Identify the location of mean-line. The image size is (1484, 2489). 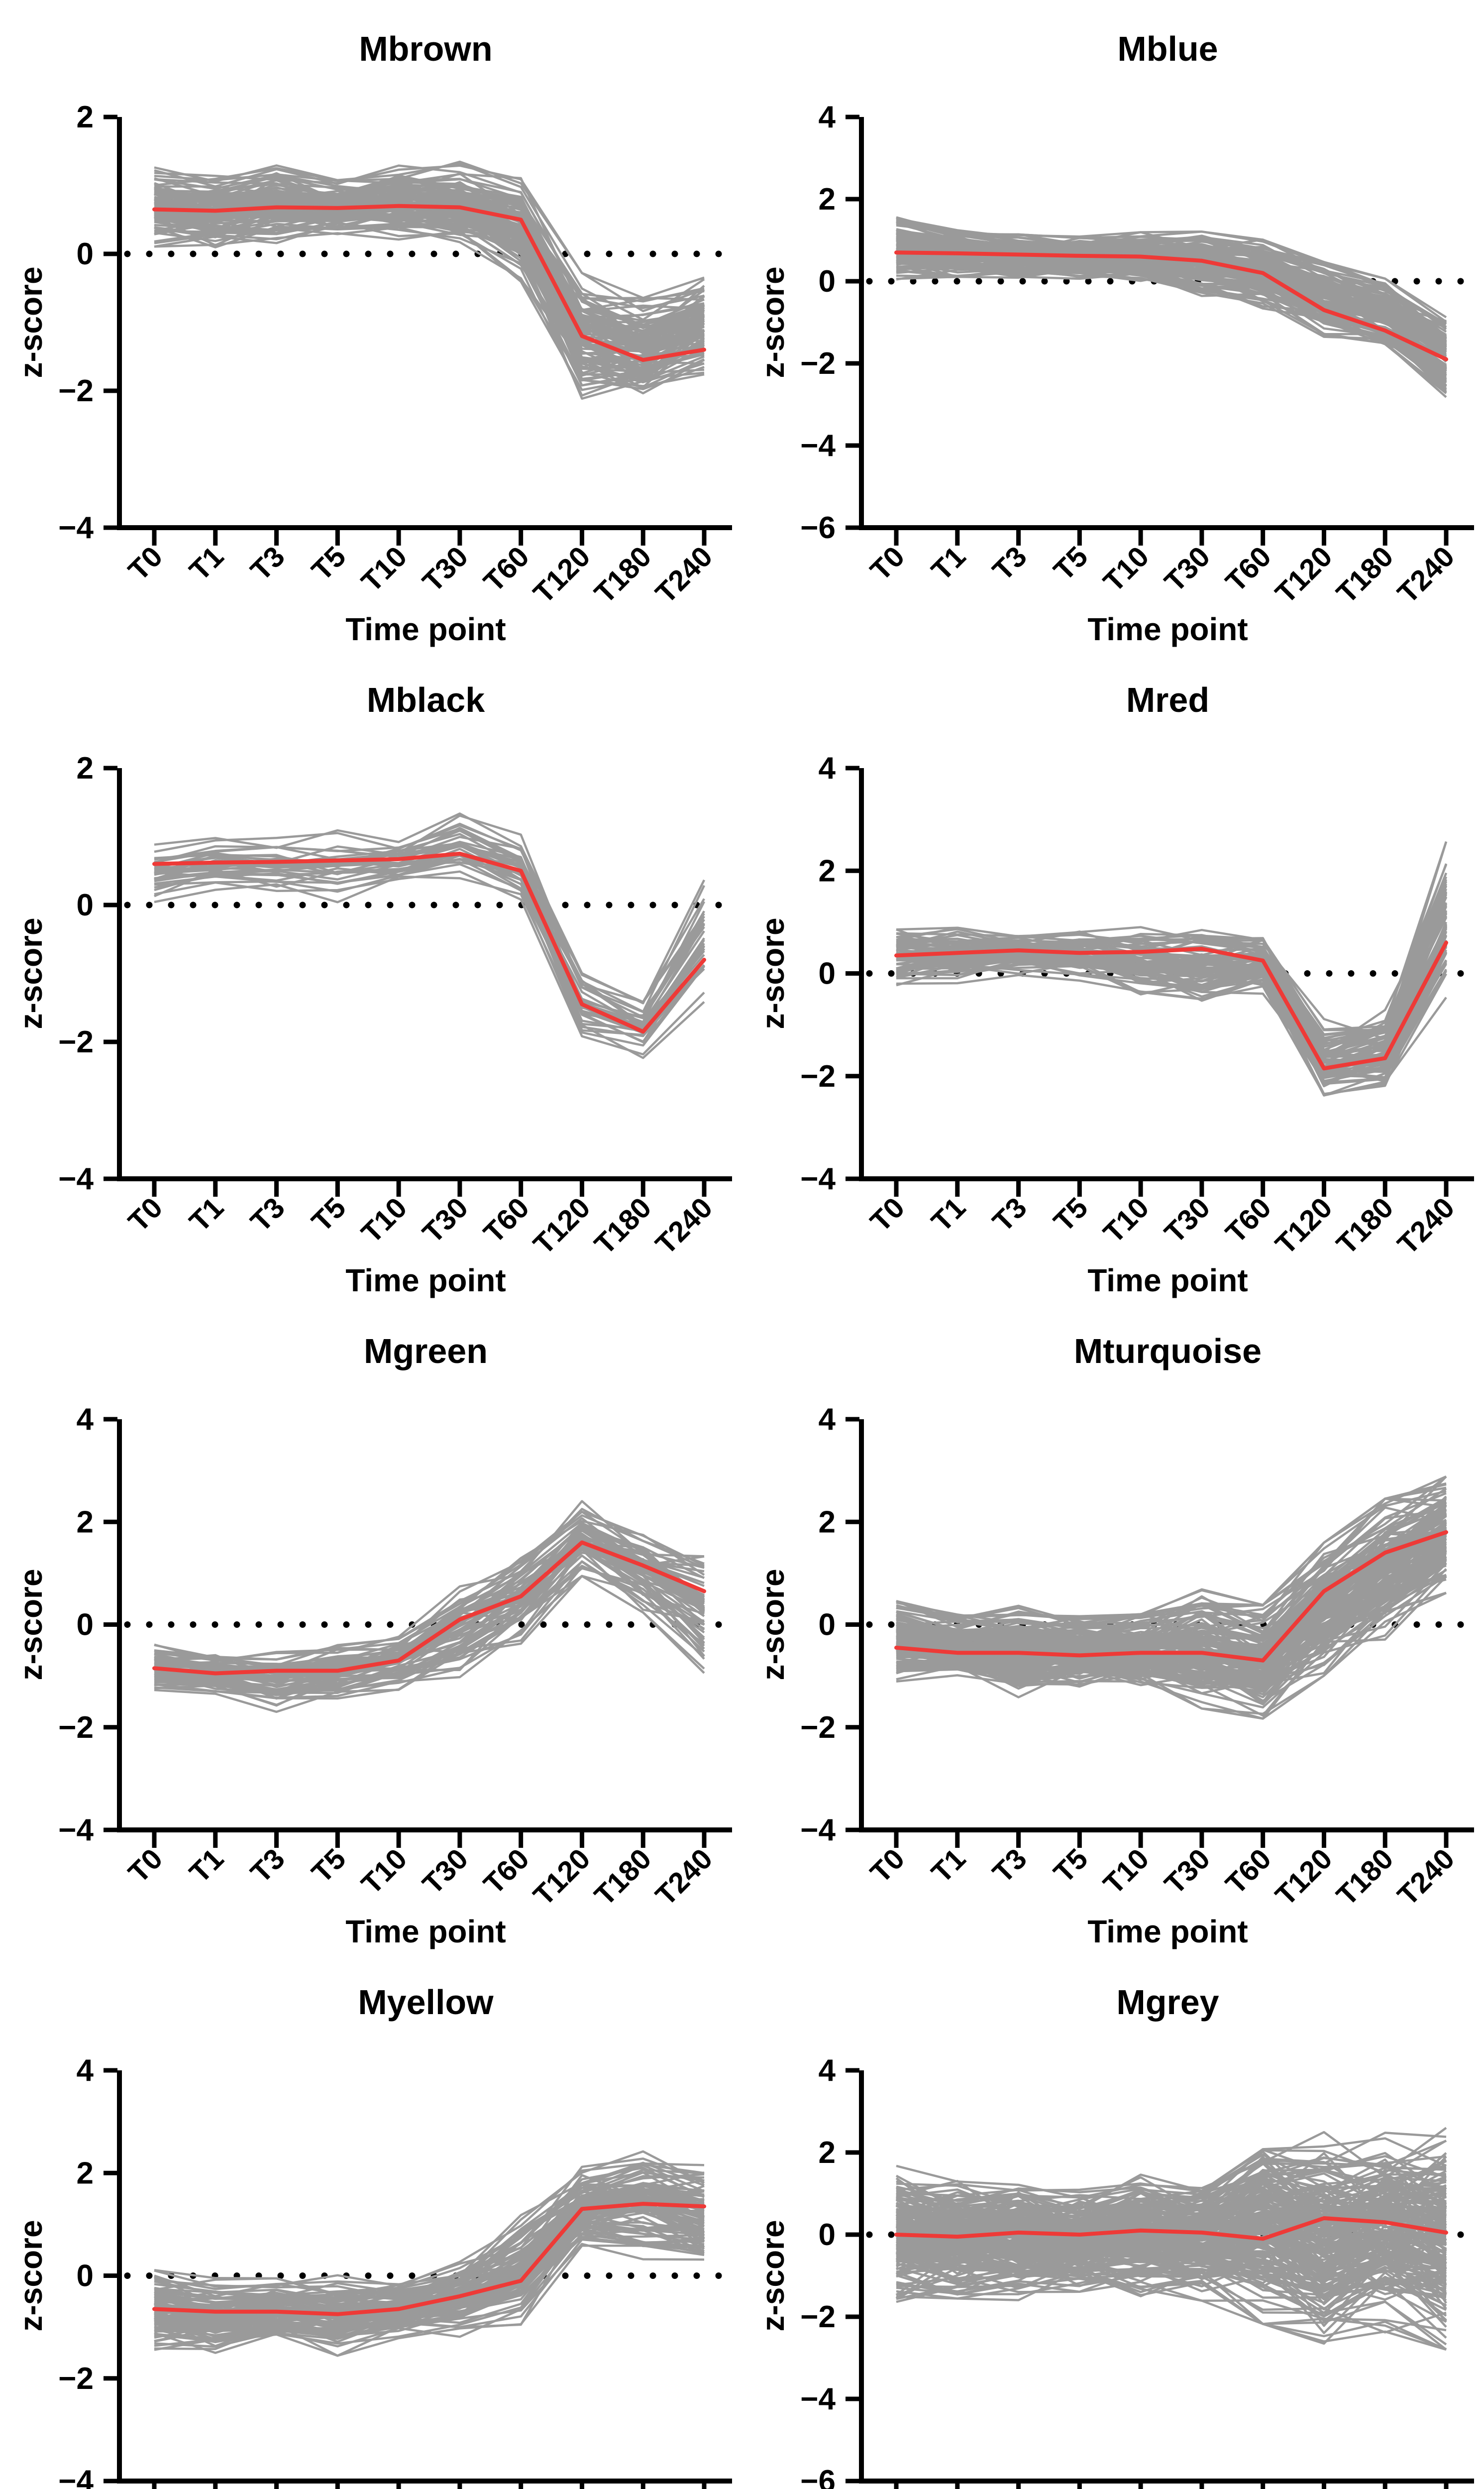
(429, 942).